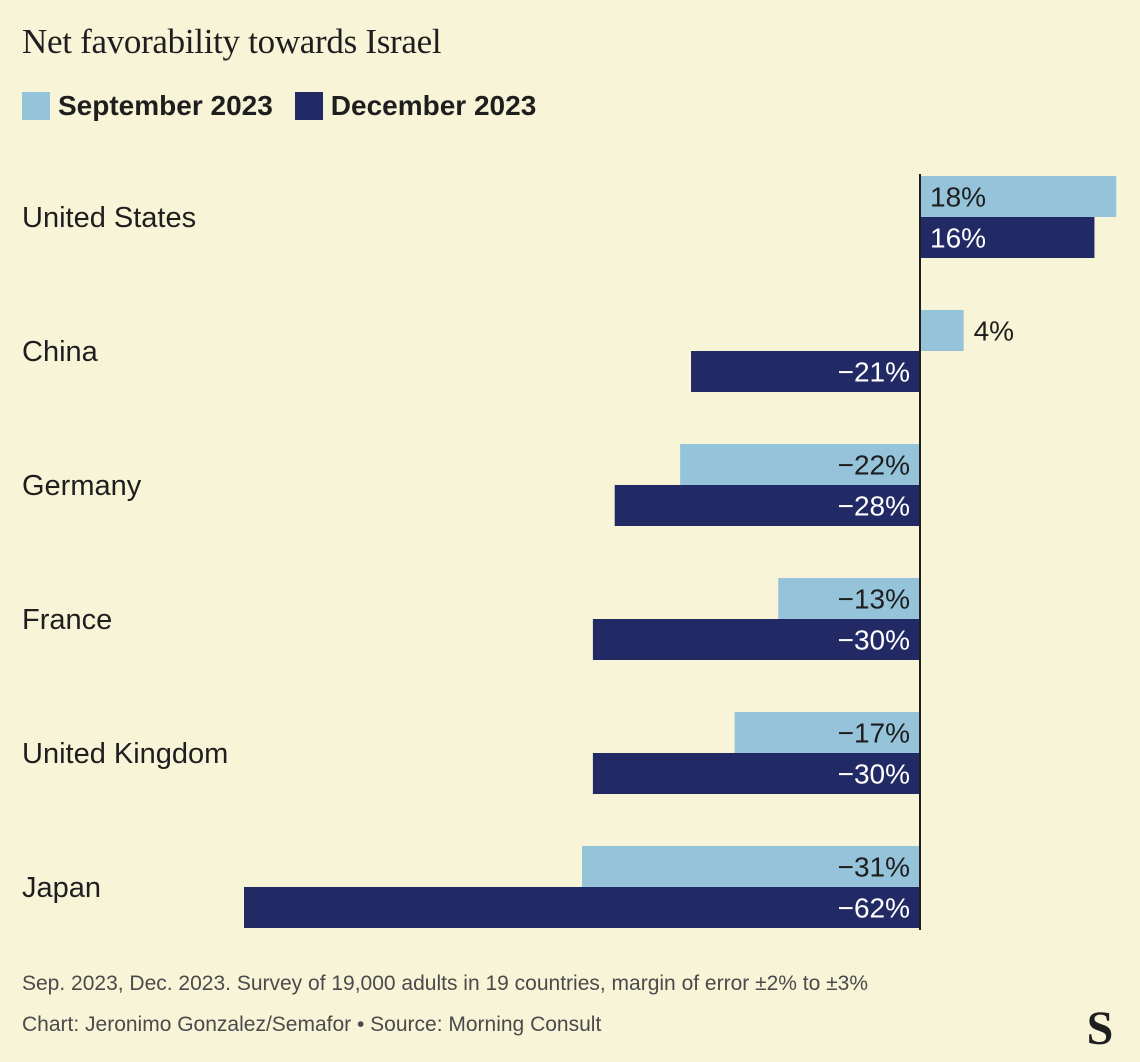 This screenshot has height=1062, width=1140. I want to click on data-label: 16%, so click(958, 238).